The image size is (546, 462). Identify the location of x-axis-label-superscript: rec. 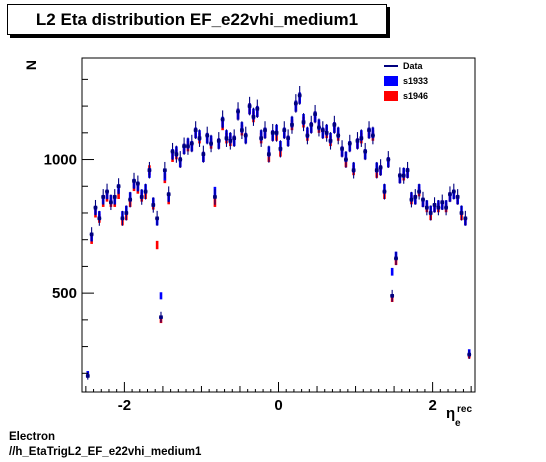
(464, 409).